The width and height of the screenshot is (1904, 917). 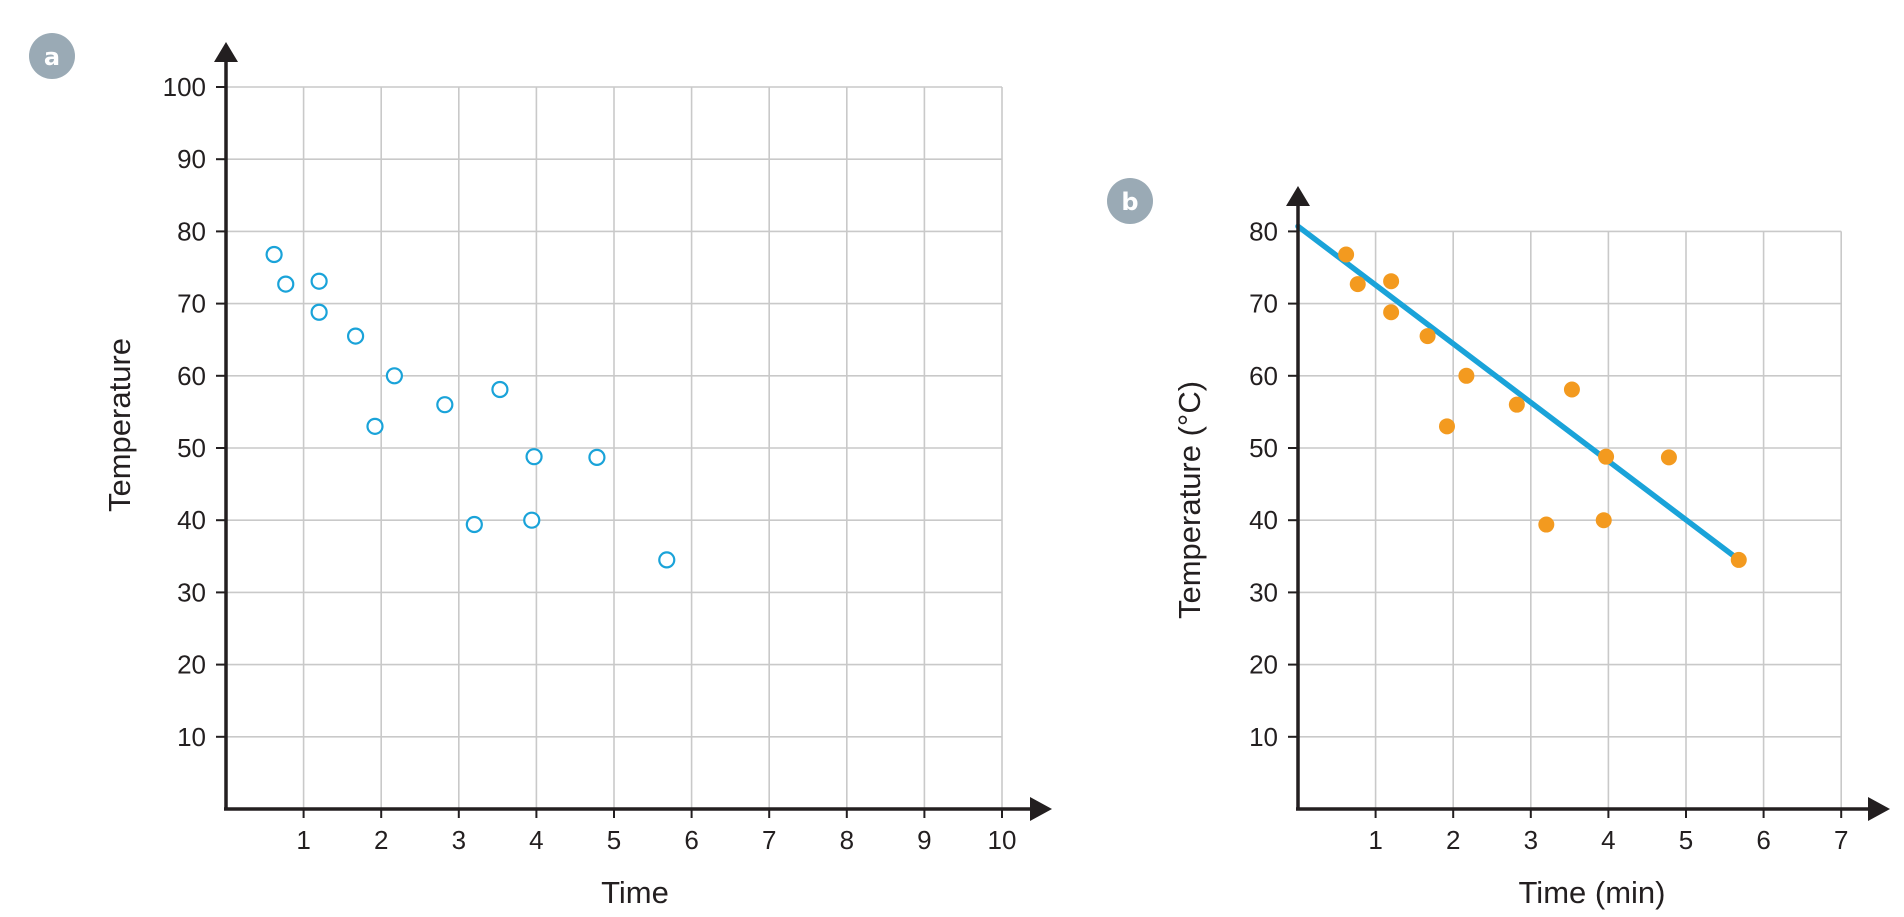 I want to click on chart-b-x-tick-label: 1, so click(x=1375, y=840).